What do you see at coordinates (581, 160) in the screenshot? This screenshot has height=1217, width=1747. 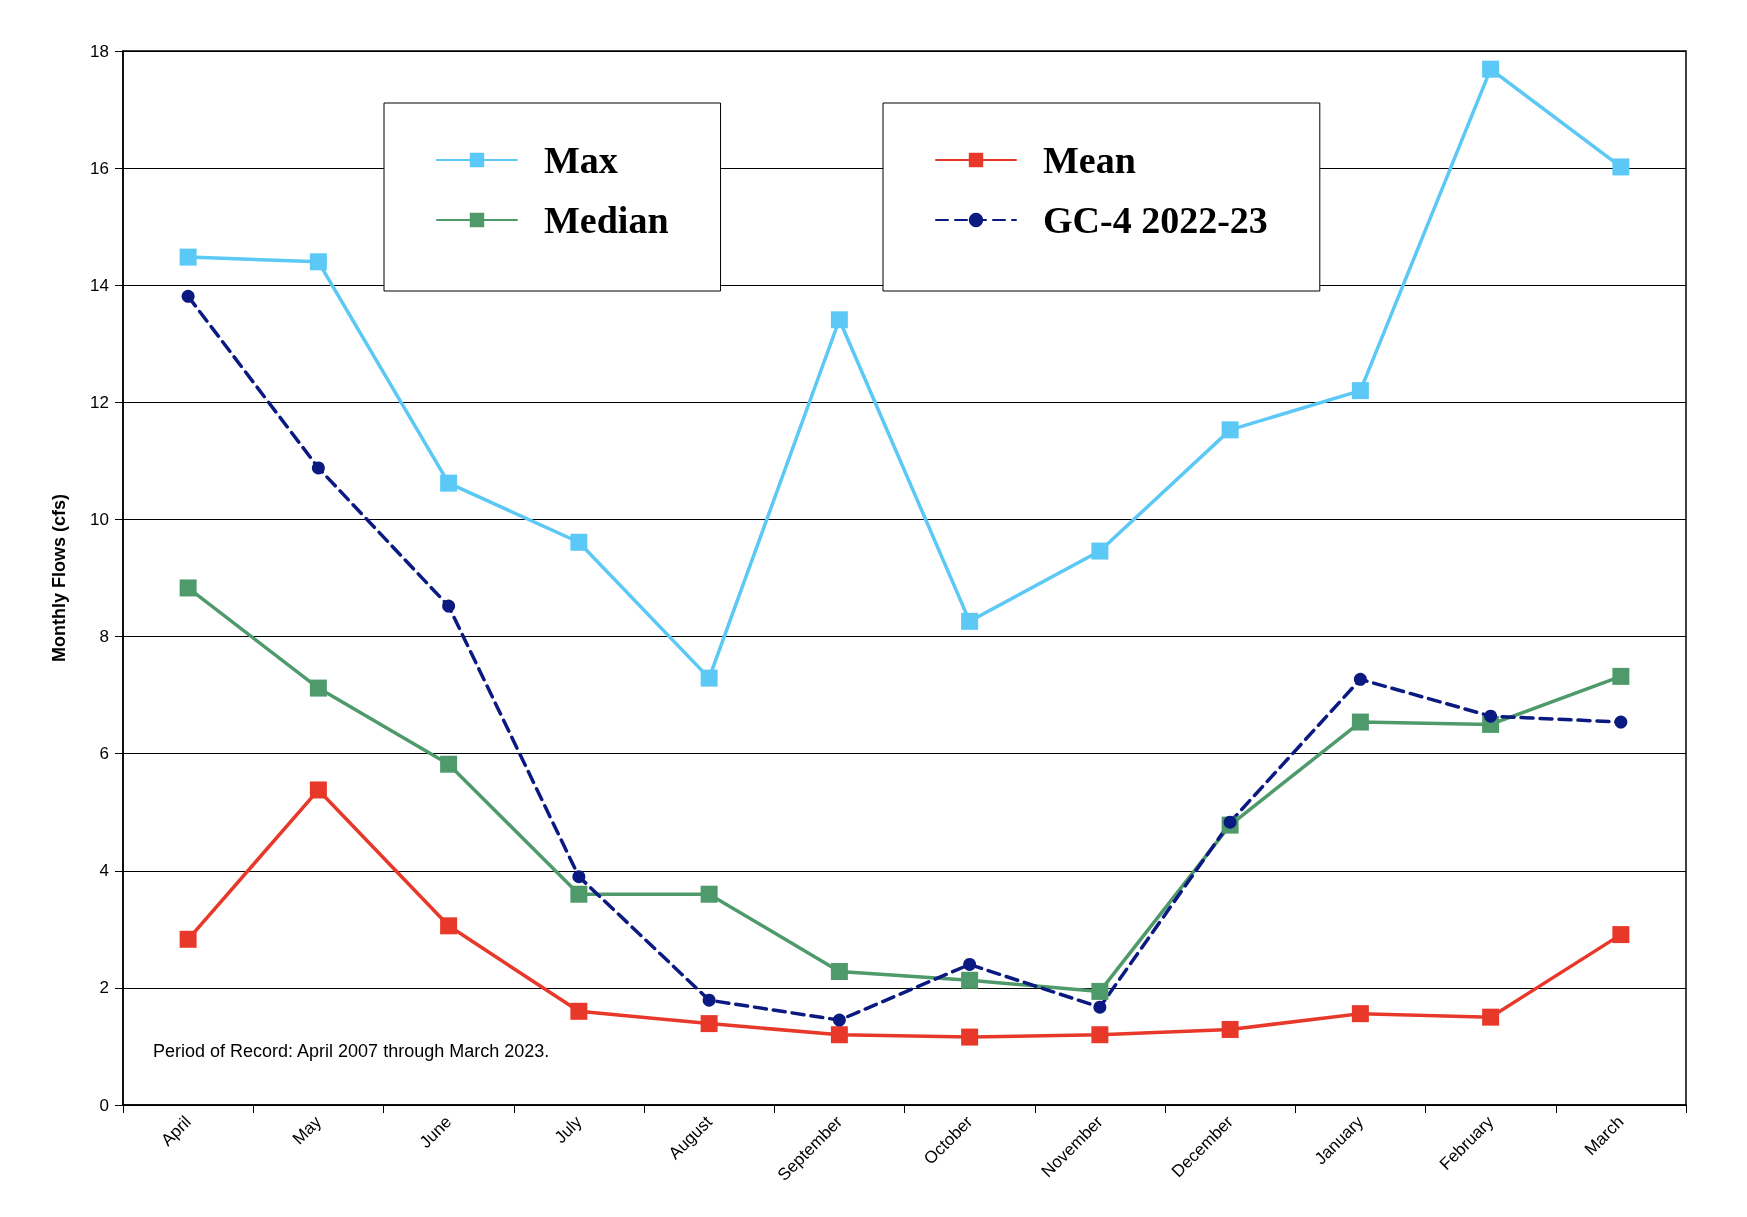 I see `legend-label: Max` at bounding box center [581, 160].